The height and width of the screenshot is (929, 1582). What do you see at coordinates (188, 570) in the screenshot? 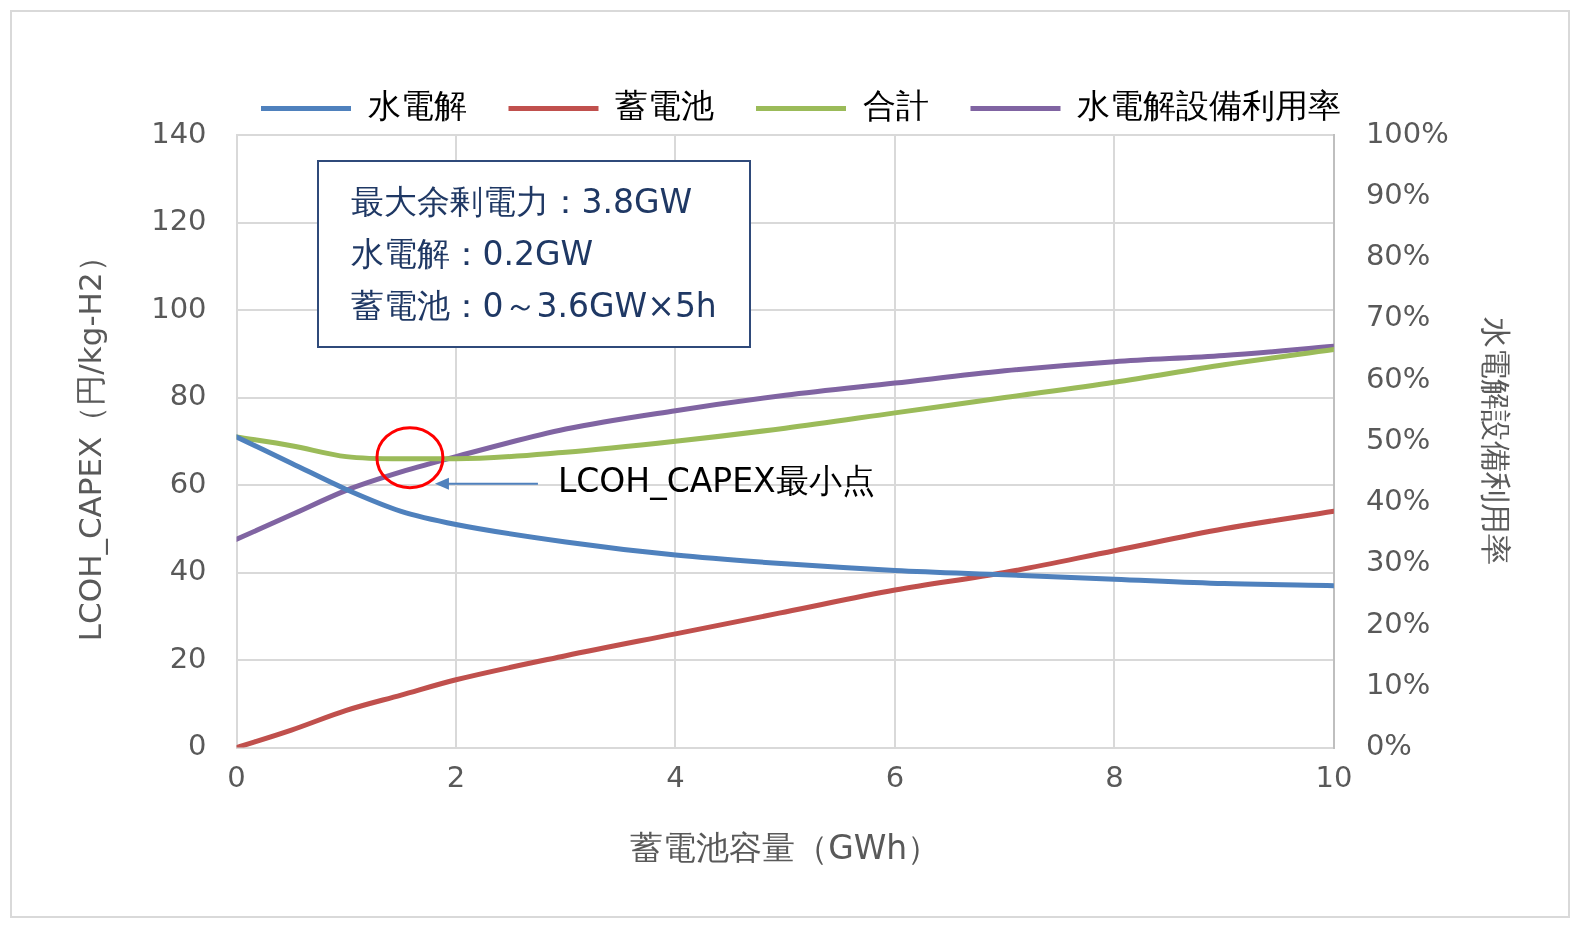
I see `y-tick-label: 40` at bounding box center [188, 570].